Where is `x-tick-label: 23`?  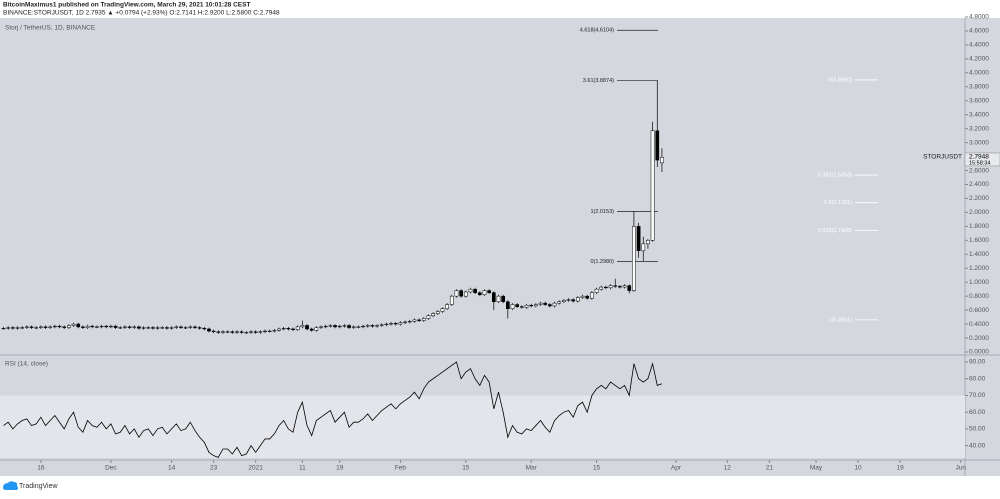
x-tick-label: 23 is located at coordinates (214, 468).